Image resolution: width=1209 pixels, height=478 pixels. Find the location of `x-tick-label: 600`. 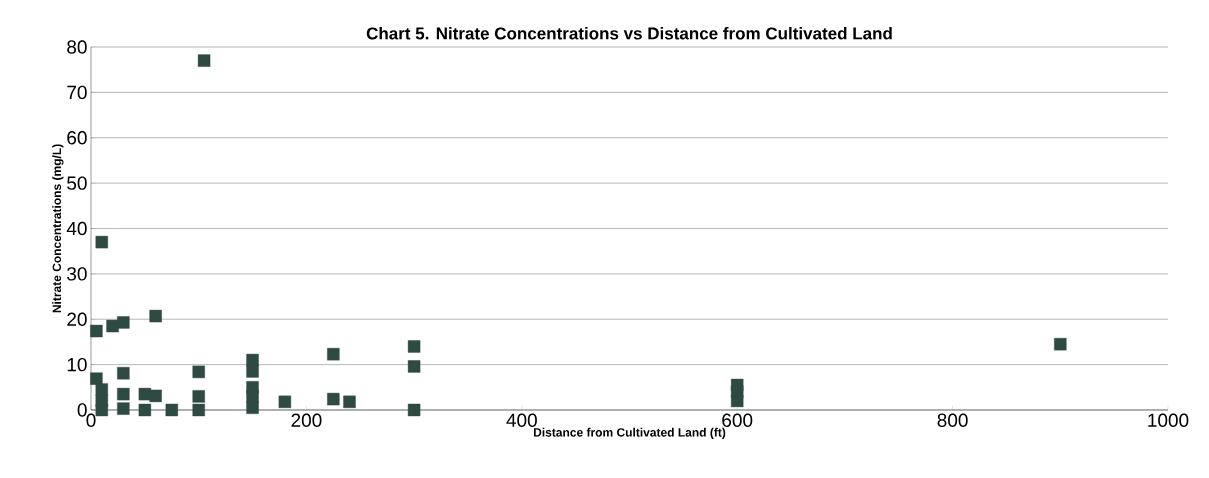

x-tick-label: 600 is located at coordinates (737, 420).